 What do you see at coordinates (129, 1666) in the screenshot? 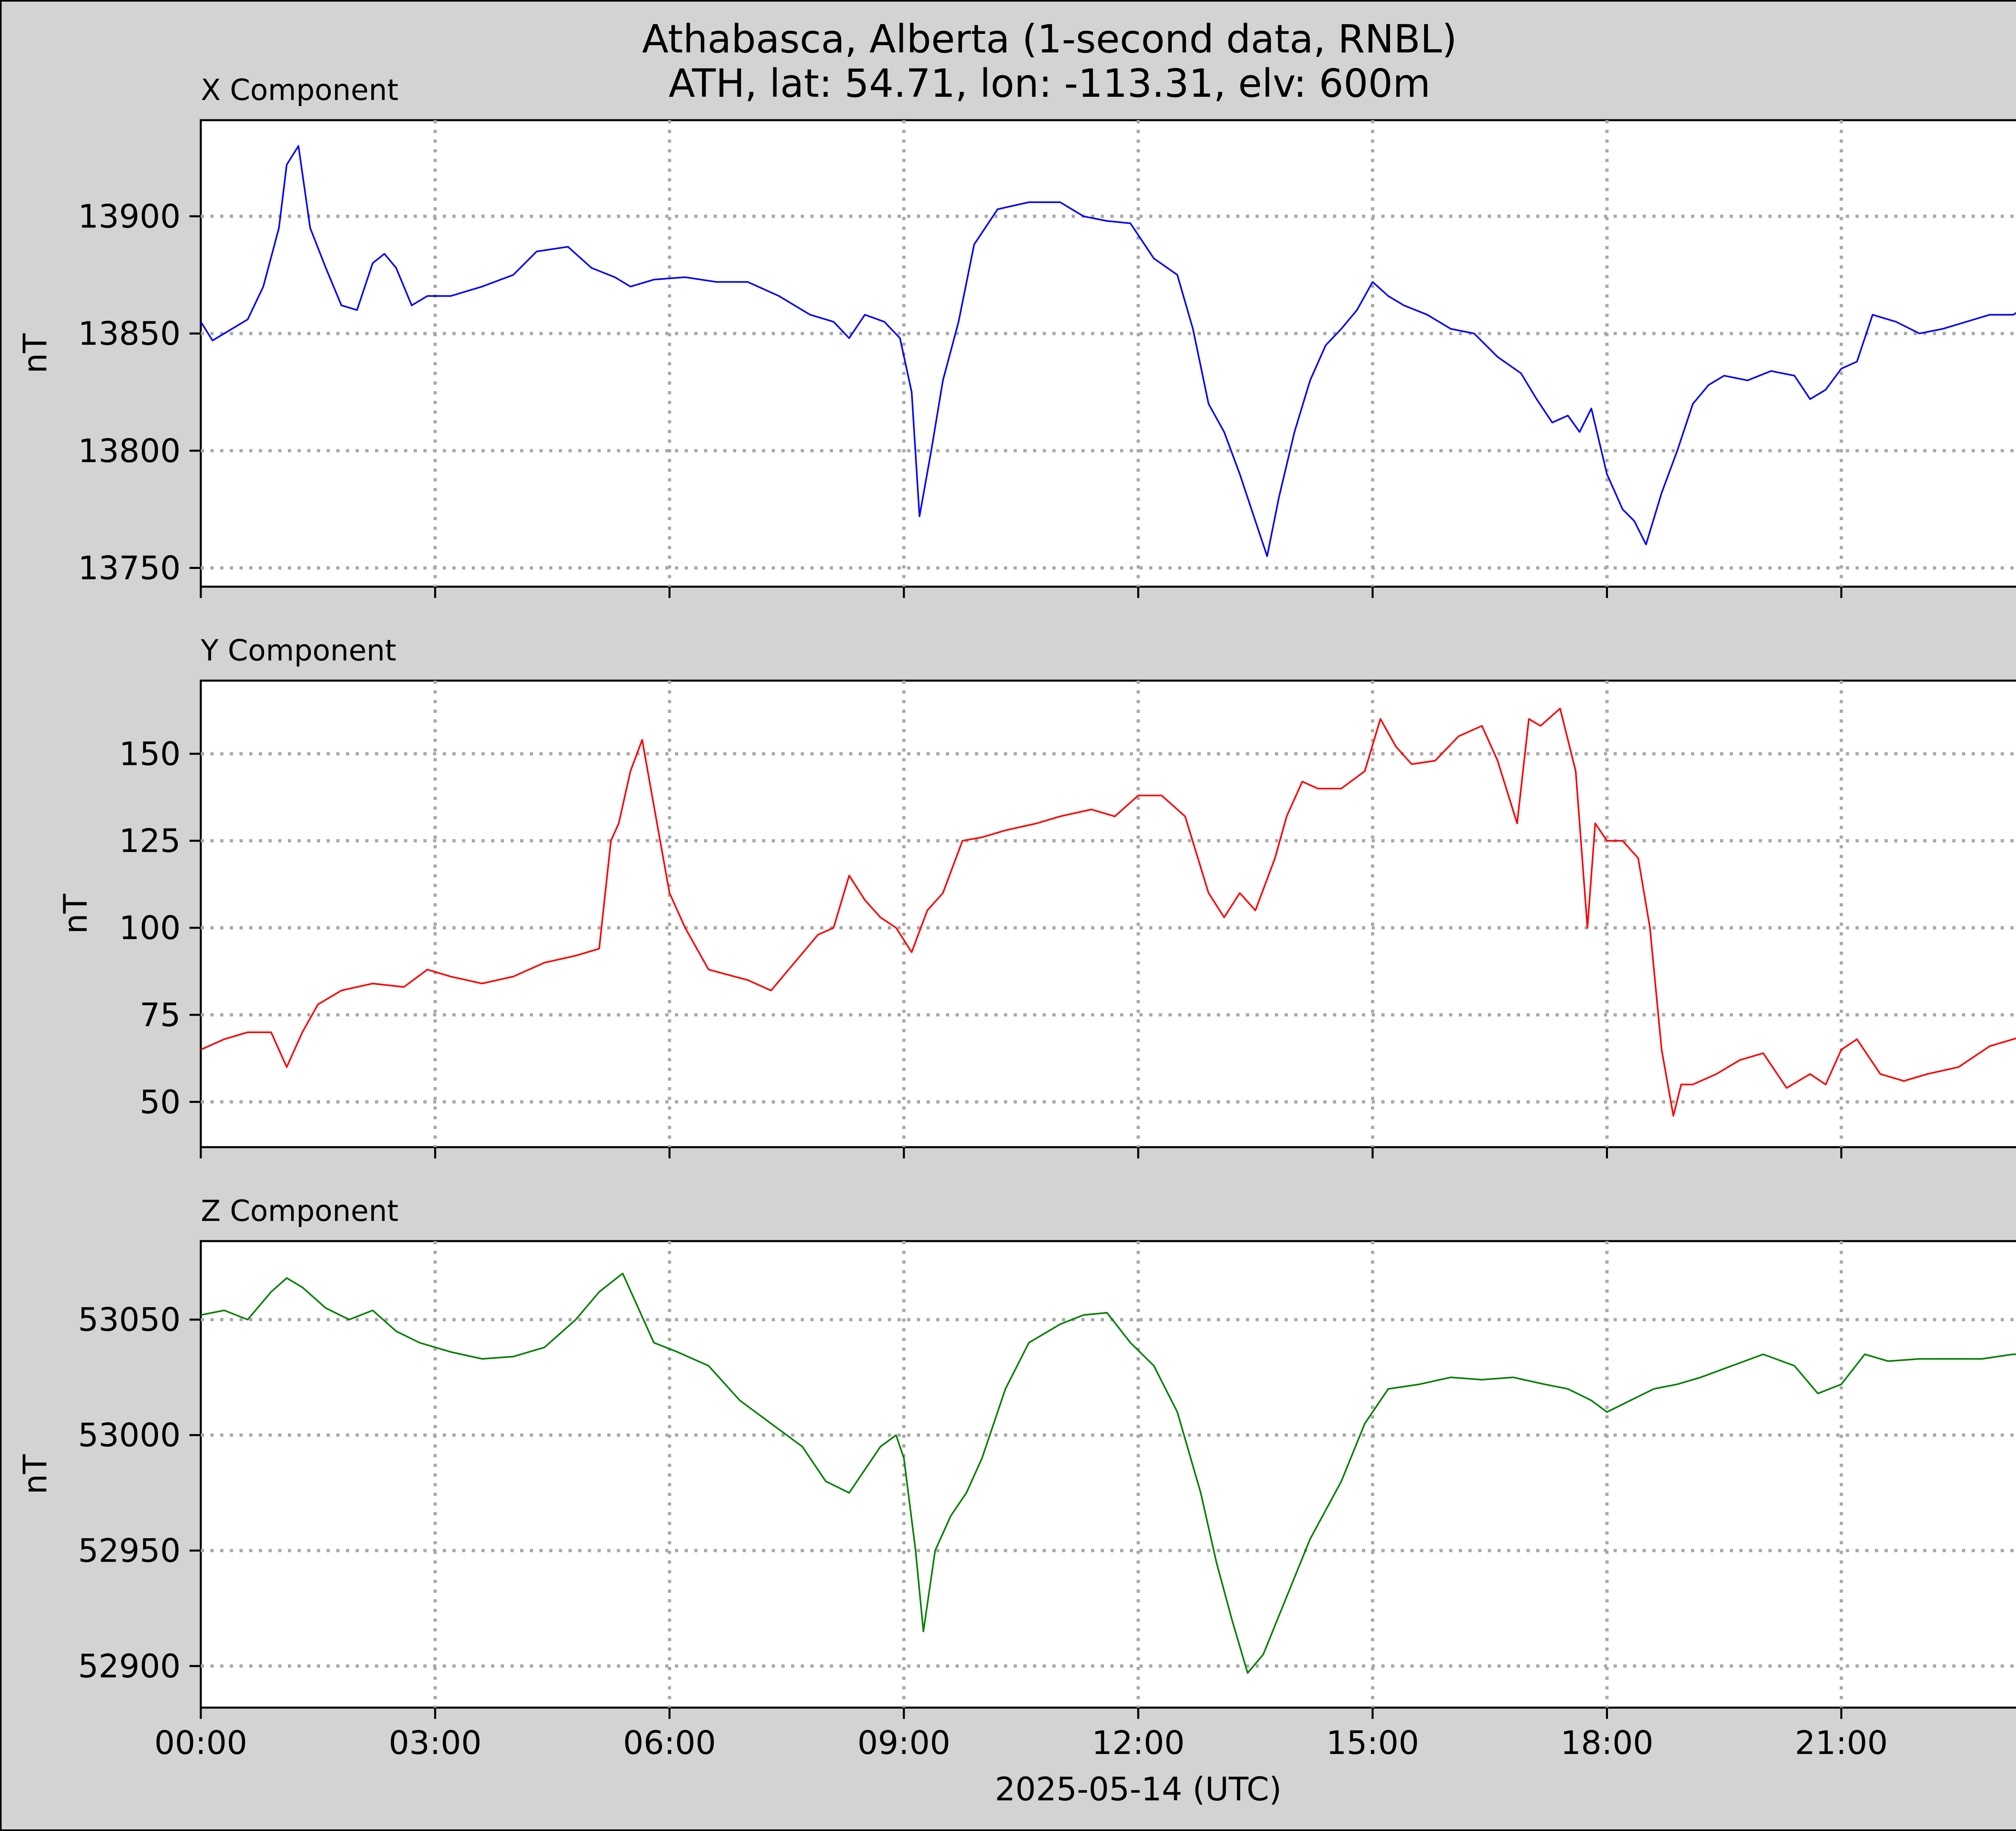
I see `y-tick-label: 52900` at bounding box center [129, 1666].